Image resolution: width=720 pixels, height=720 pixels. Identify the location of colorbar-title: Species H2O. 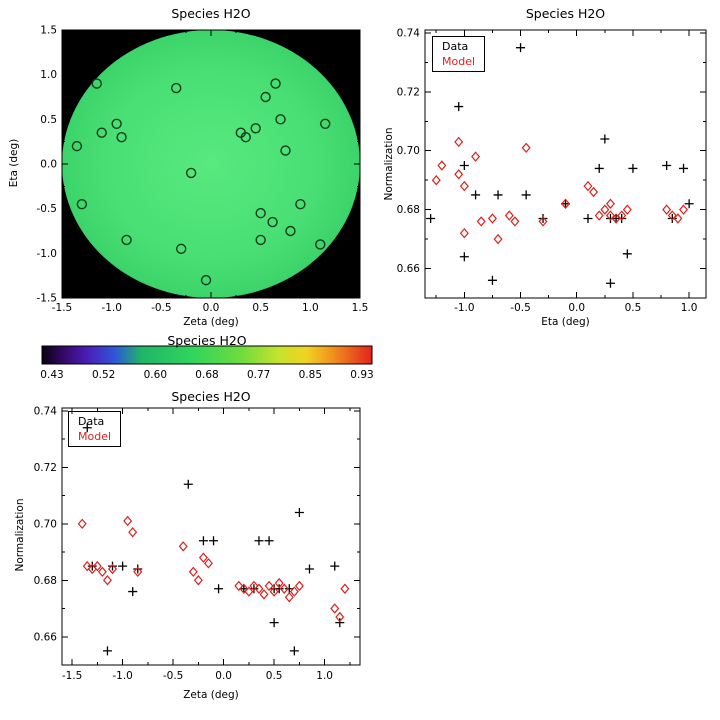
(207, 340).